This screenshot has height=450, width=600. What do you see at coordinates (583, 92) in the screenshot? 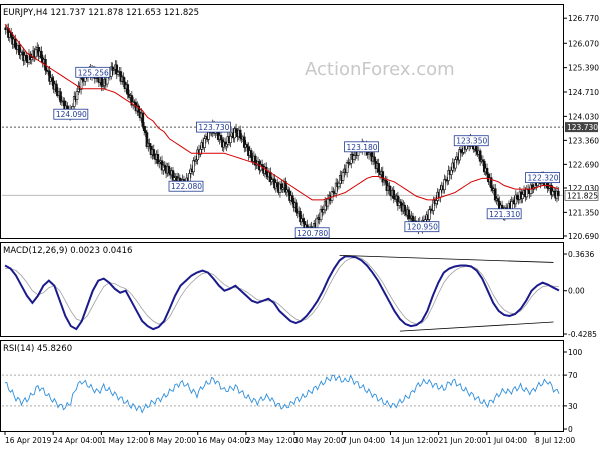
I see `price-tick-label: 124.710` at bounding box center [583, 92].